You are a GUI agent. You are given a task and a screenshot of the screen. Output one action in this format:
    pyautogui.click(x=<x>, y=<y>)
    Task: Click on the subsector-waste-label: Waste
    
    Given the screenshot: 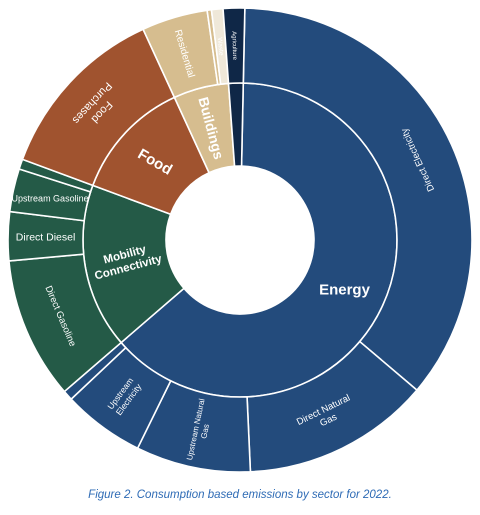 What is the action you would take?
    pyautogui.click(x=220, y=46)
    